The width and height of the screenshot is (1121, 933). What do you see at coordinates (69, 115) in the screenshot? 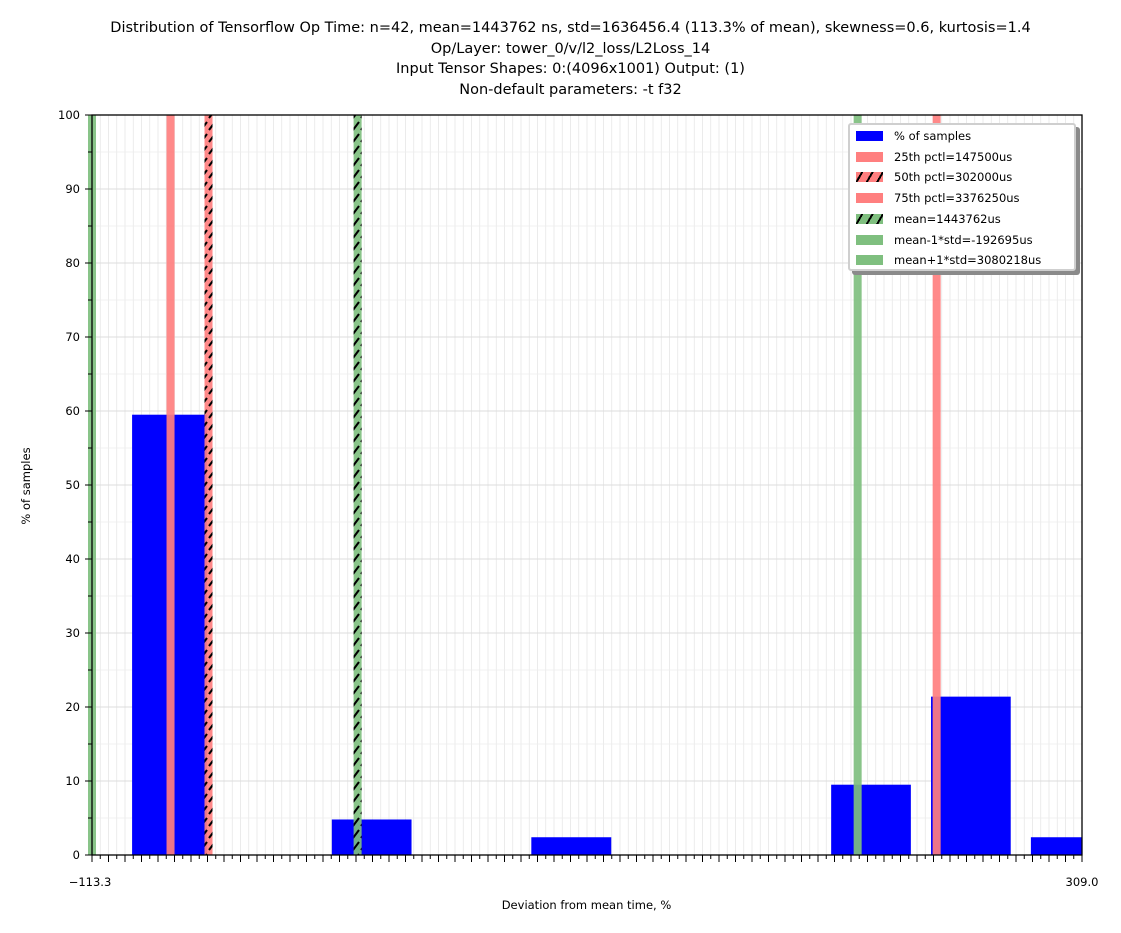
I see `y-tick-label: 100` at bounding box center [69, 115].